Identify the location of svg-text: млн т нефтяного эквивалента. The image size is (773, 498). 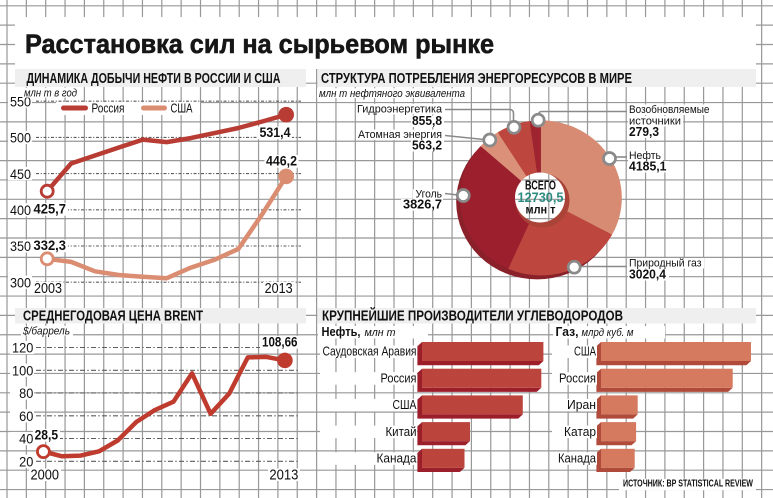
(392, 94).